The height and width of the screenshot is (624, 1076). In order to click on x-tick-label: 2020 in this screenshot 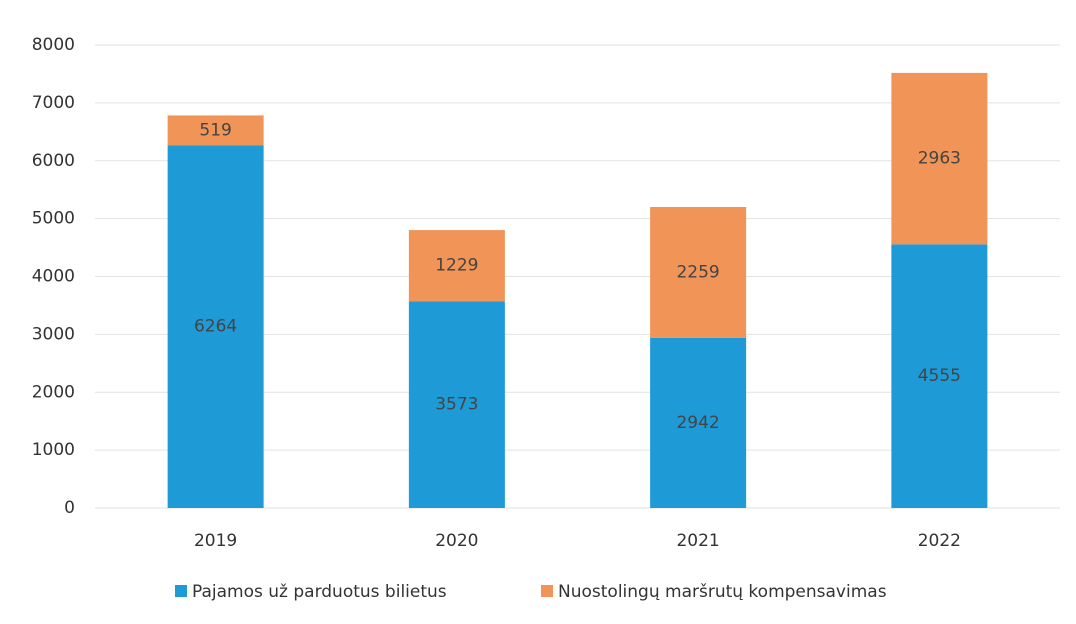, I will do `click(456, 541)`.